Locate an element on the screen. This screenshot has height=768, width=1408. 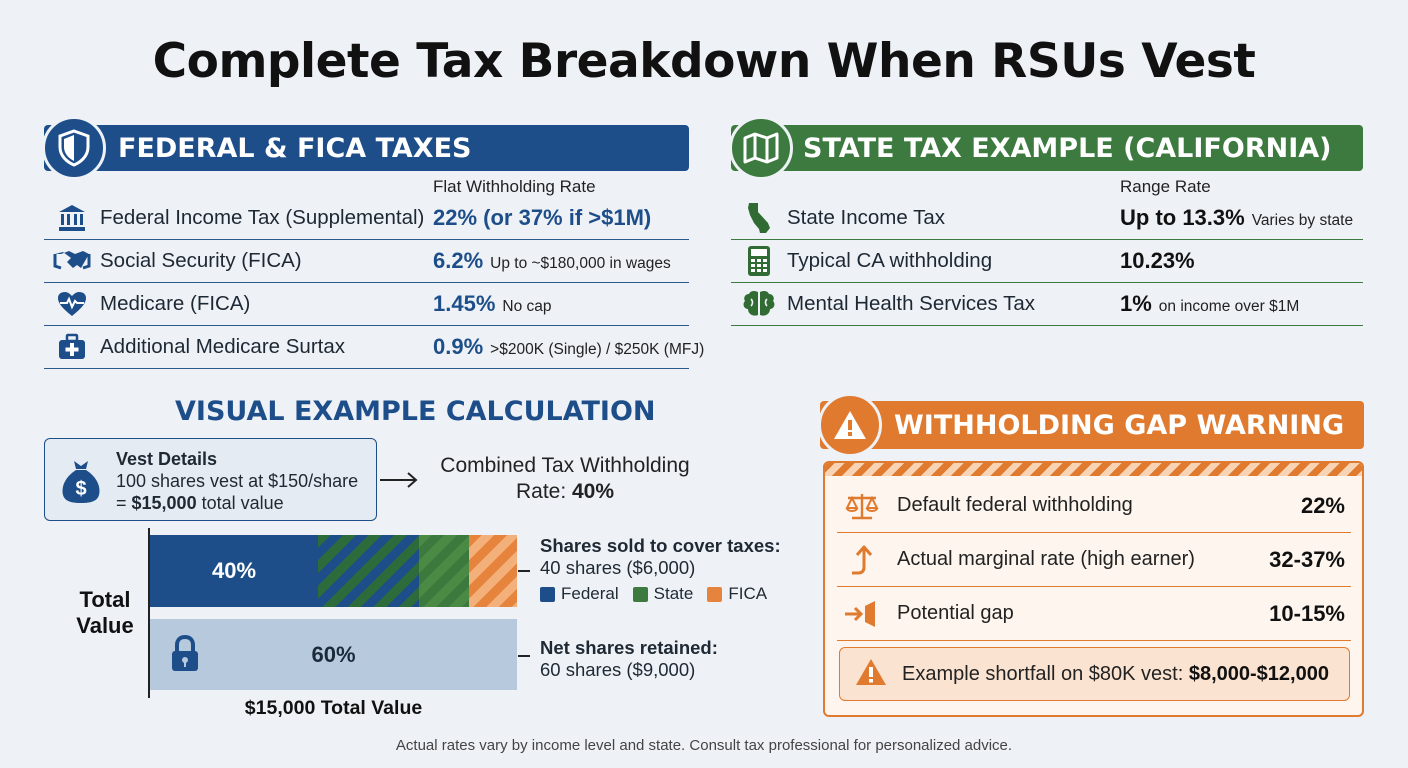
state-section-header: STATE TAX EXAMPLE (CALIFORNIA) is located at coordinates (1046, 148).